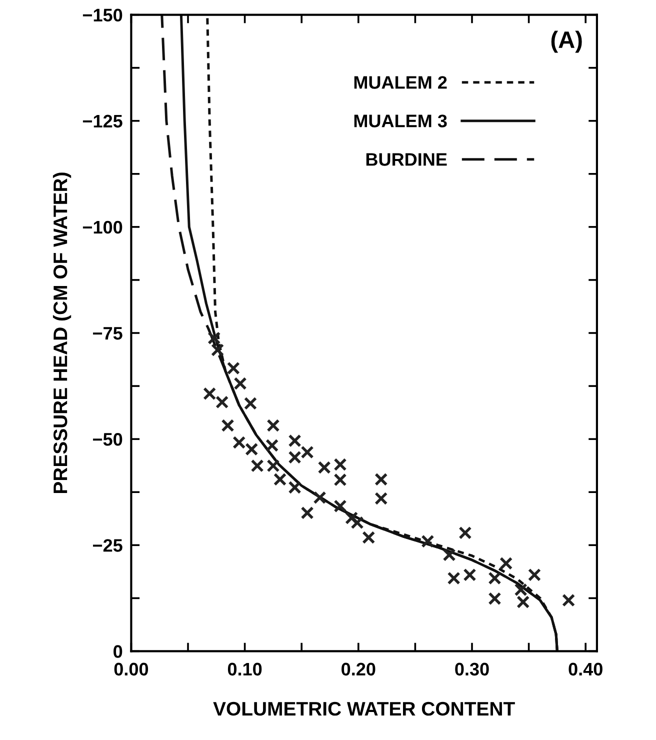 This screenshot has height=740, width=656. Describe the element at coordinates (472, 669) in the screenshot. I see `x-tick-label: 0.30` at that location.